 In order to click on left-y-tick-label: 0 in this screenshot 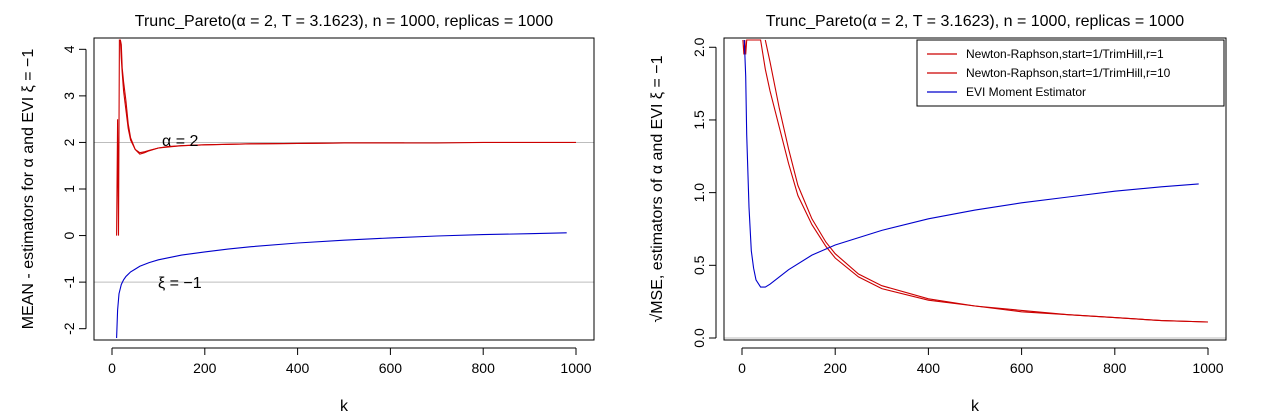, I will do `click(69, 235)`.